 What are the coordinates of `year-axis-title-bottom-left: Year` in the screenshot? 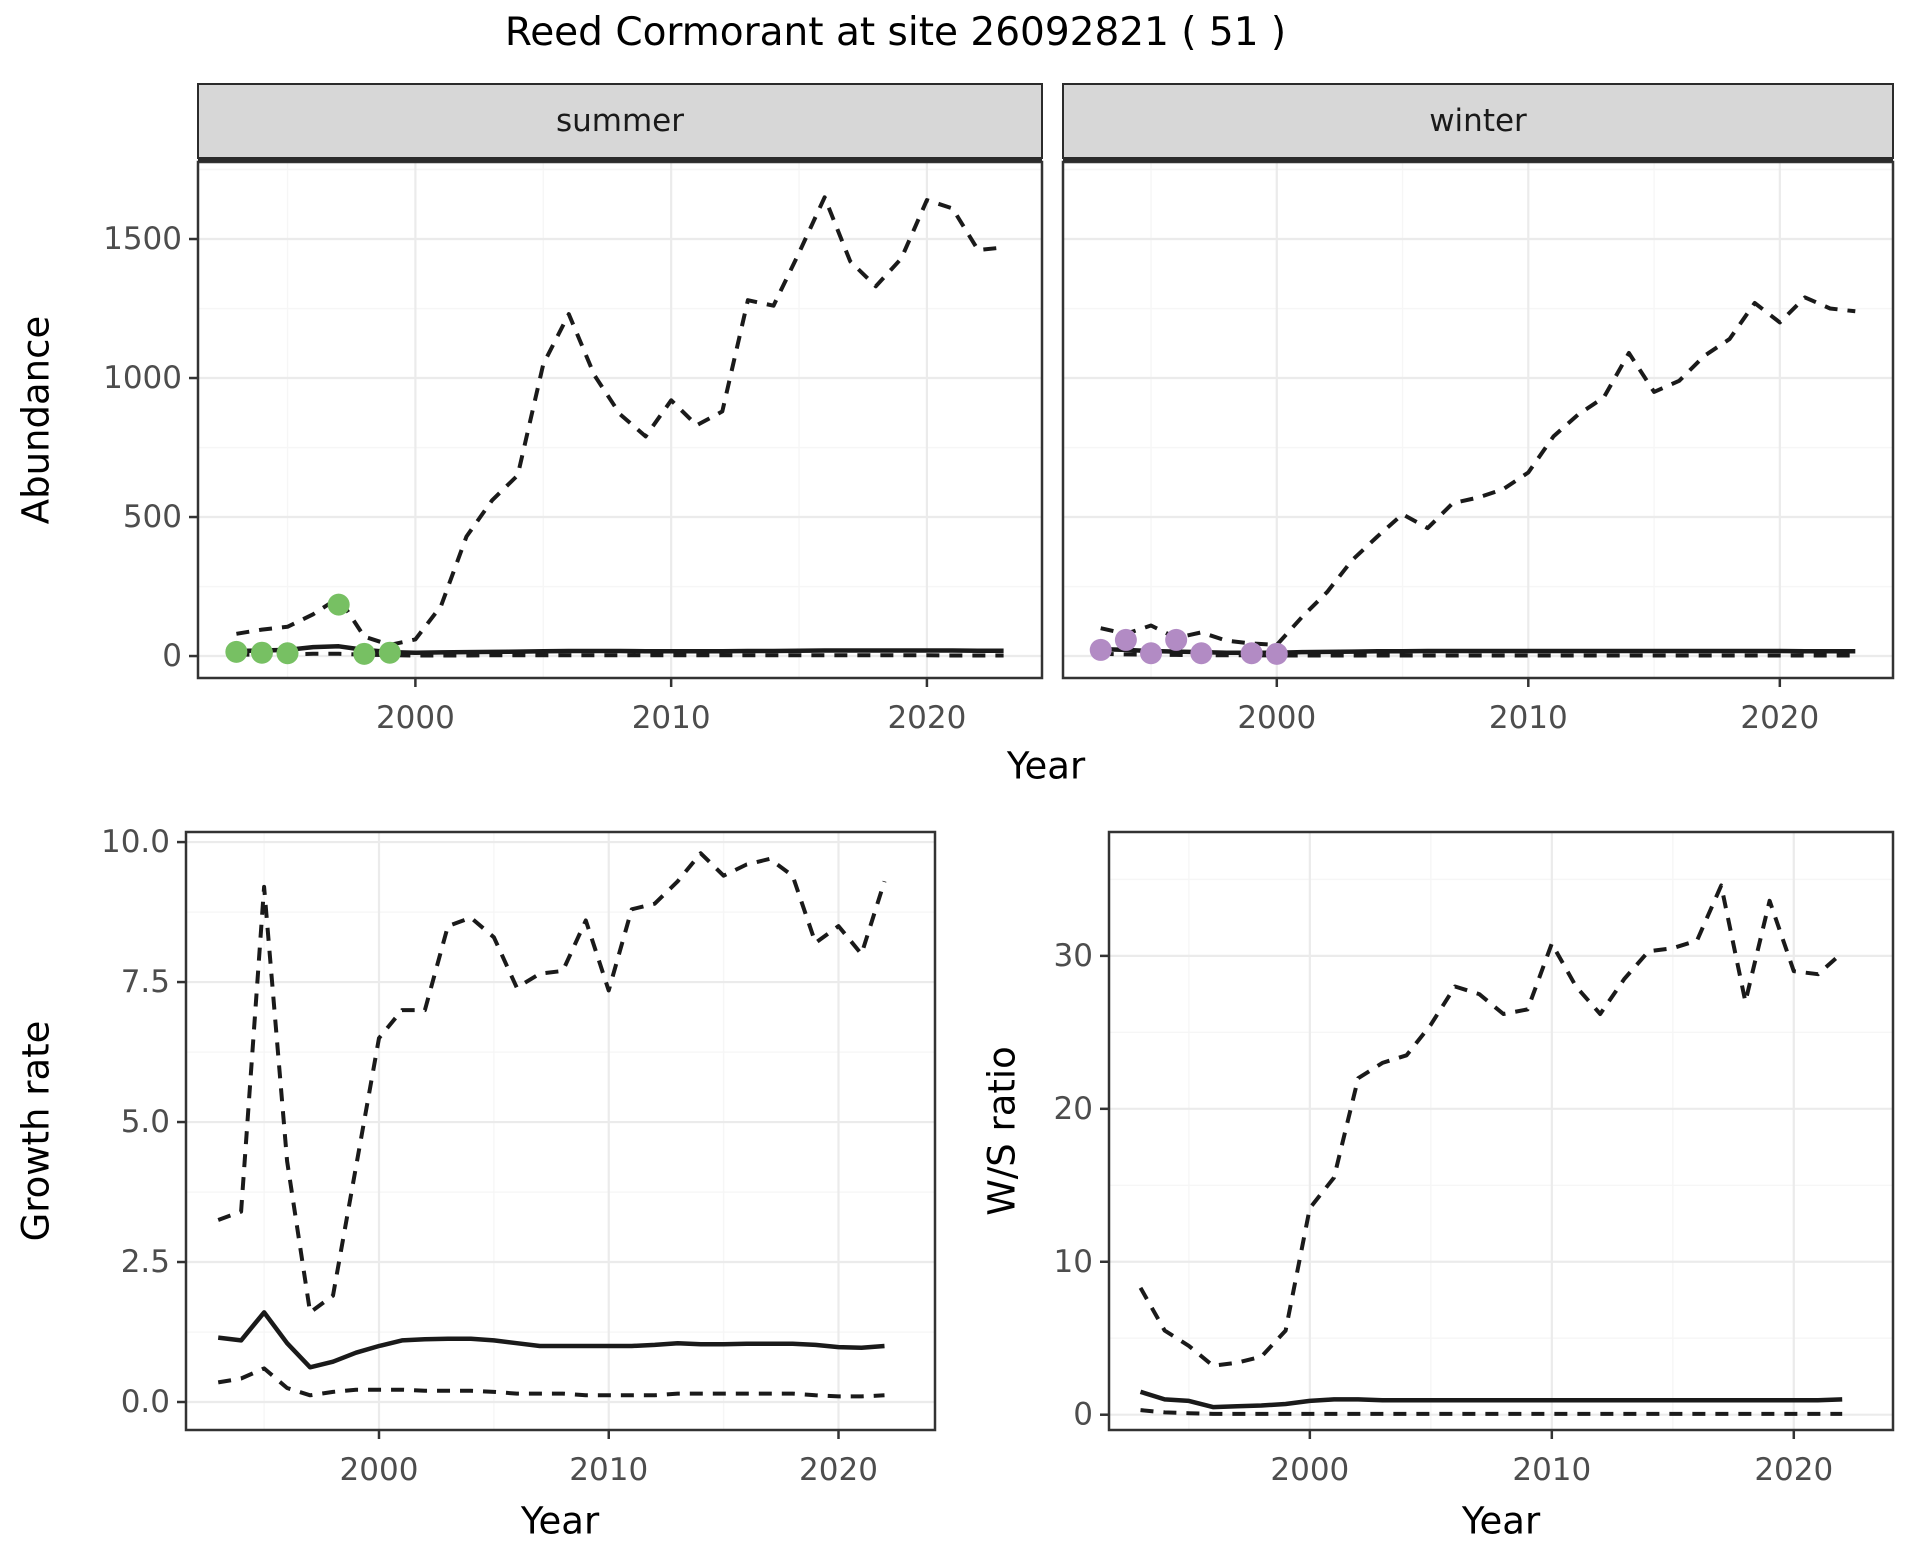 It's located at (560, 1521).